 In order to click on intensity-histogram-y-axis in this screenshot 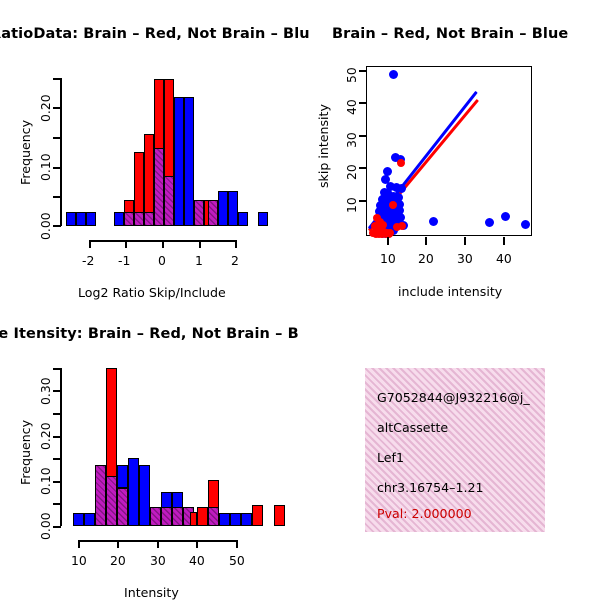, I will do `click(61, 447)`.